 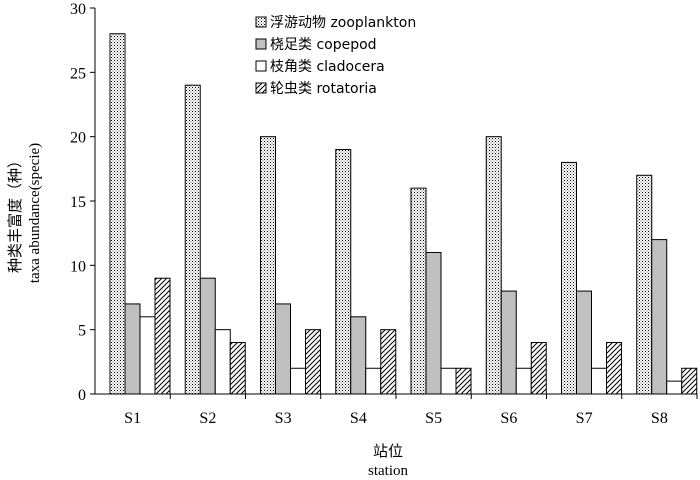 What do you see at coordinates (78, 9) in the screenshot?
I see `y-tick-label: 30` at bounding box center [78, 9].